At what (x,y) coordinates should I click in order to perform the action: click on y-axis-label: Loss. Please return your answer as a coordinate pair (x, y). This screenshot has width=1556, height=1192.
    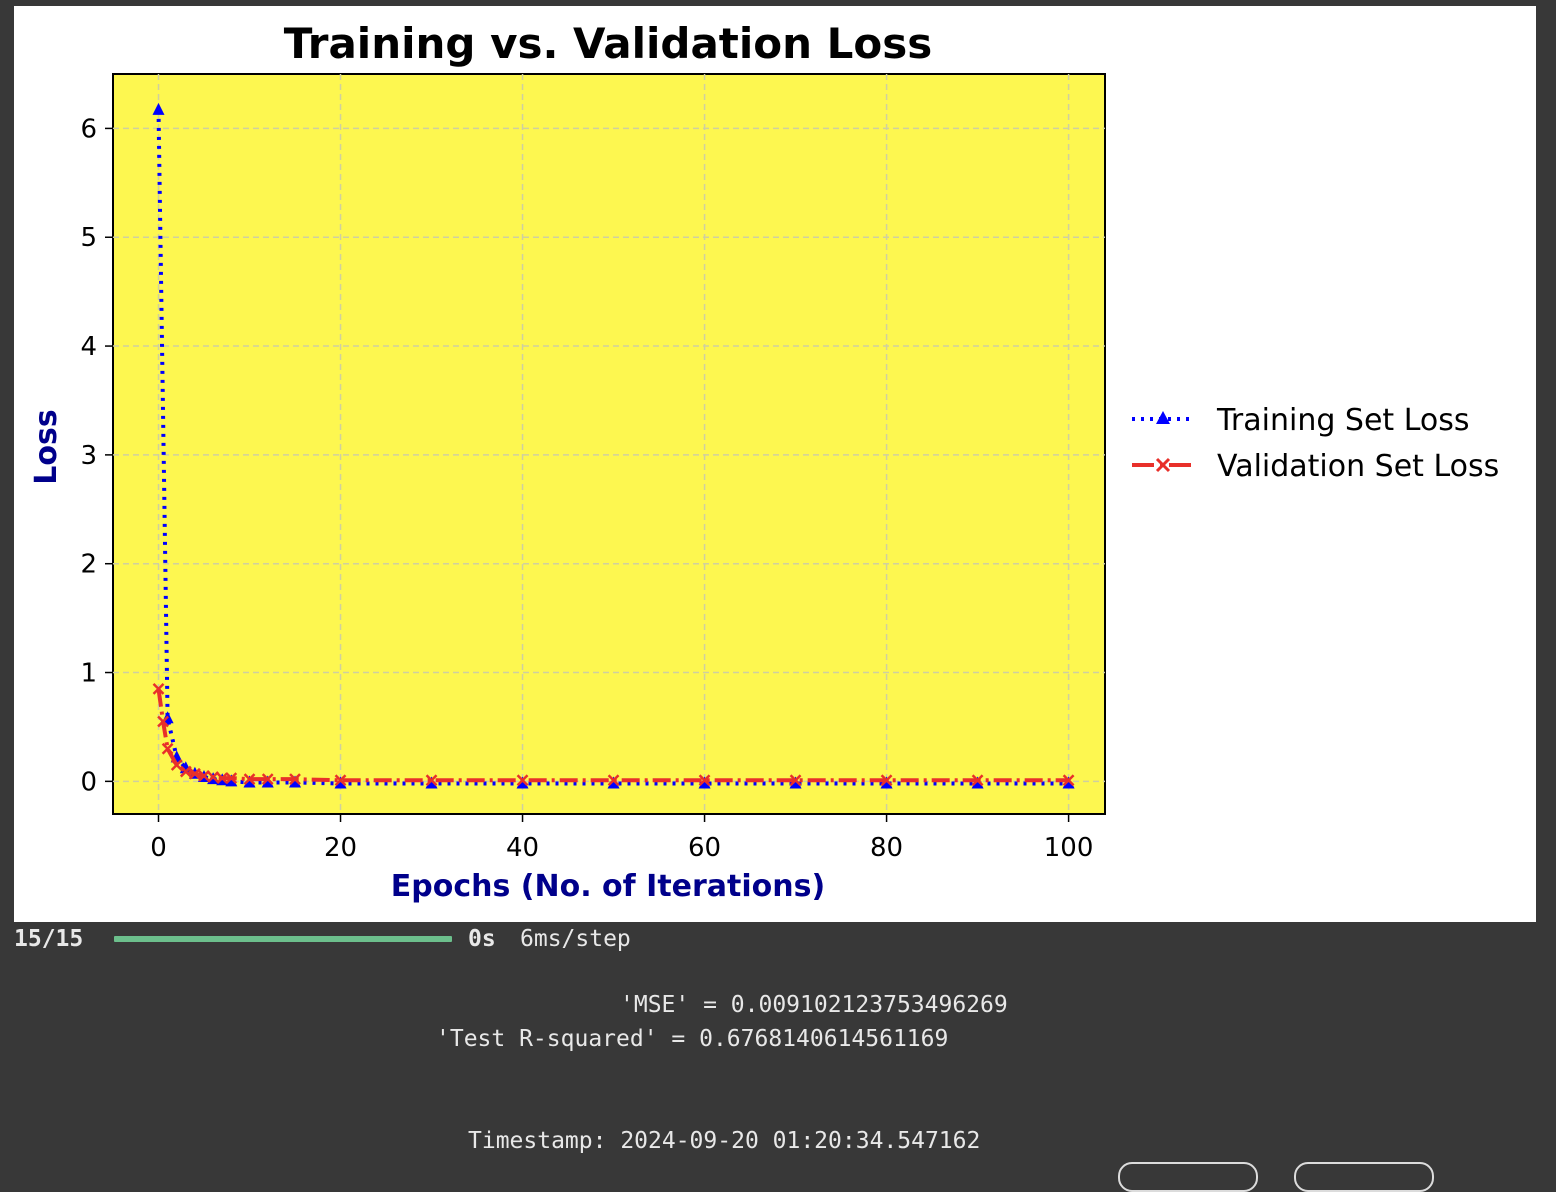
    Looking at the image, I should click on (46, 446).